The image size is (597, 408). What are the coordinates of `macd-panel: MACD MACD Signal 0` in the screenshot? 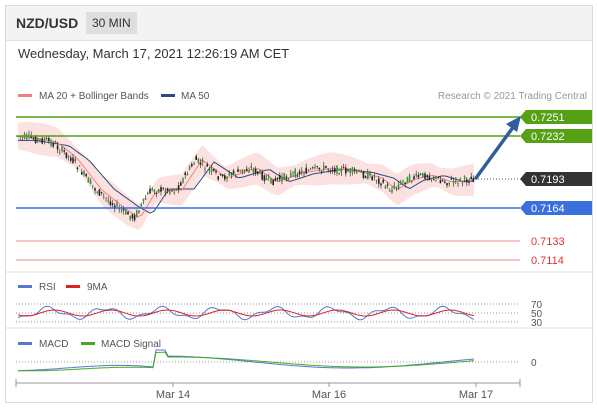 It's located at (276, 355).